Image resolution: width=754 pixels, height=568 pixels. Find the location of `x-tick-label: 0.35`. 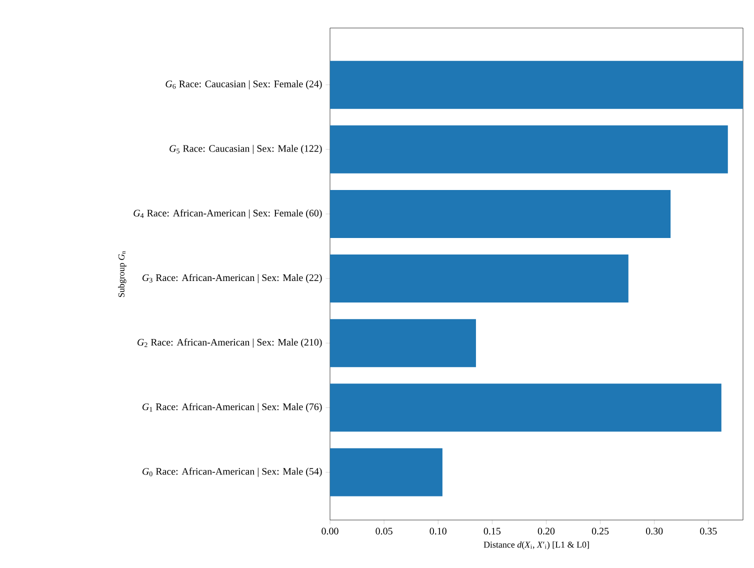

x-tick-label: 0.35 is located at coordinates (708, 531).